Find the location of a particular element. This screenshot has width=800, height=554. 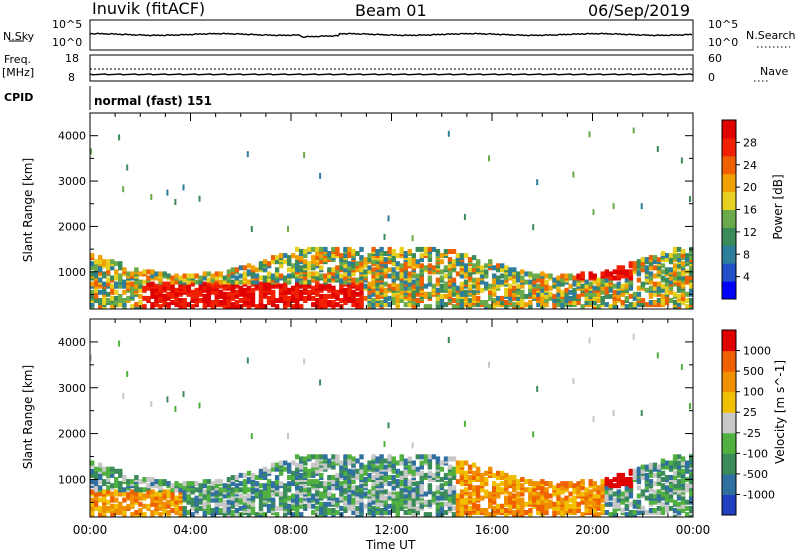

velocity-colorbar-tick-label: 500 is located at coordinates (753, 371).